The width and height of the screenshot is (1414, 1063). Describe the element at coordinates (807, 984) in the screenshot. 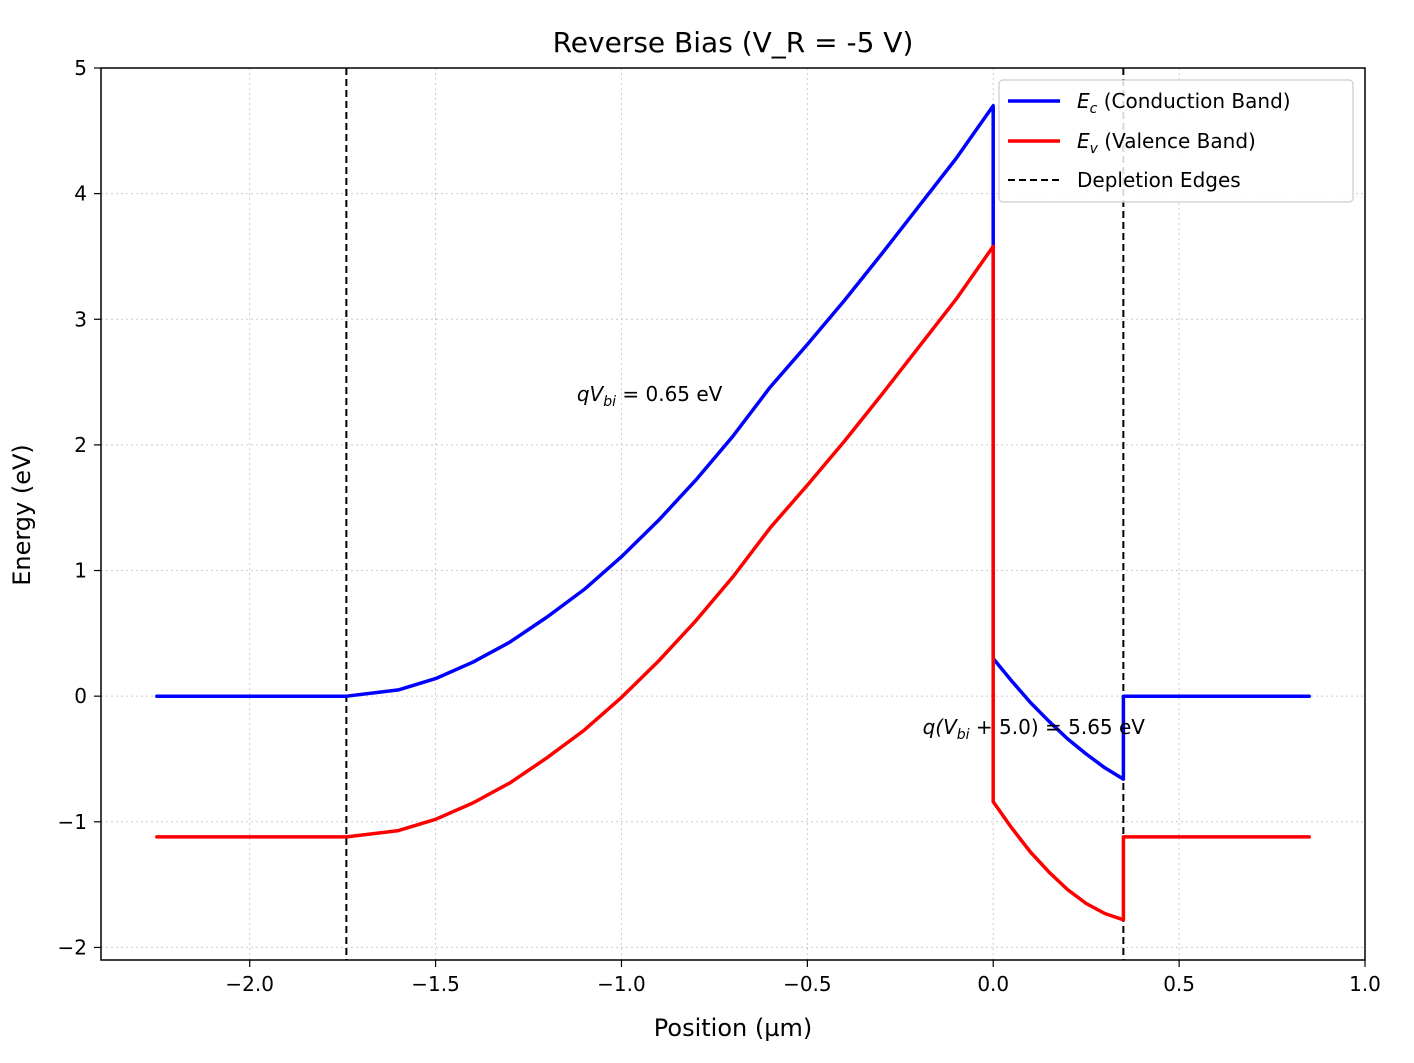

I see `x-tick-label: −0.5` at that location.